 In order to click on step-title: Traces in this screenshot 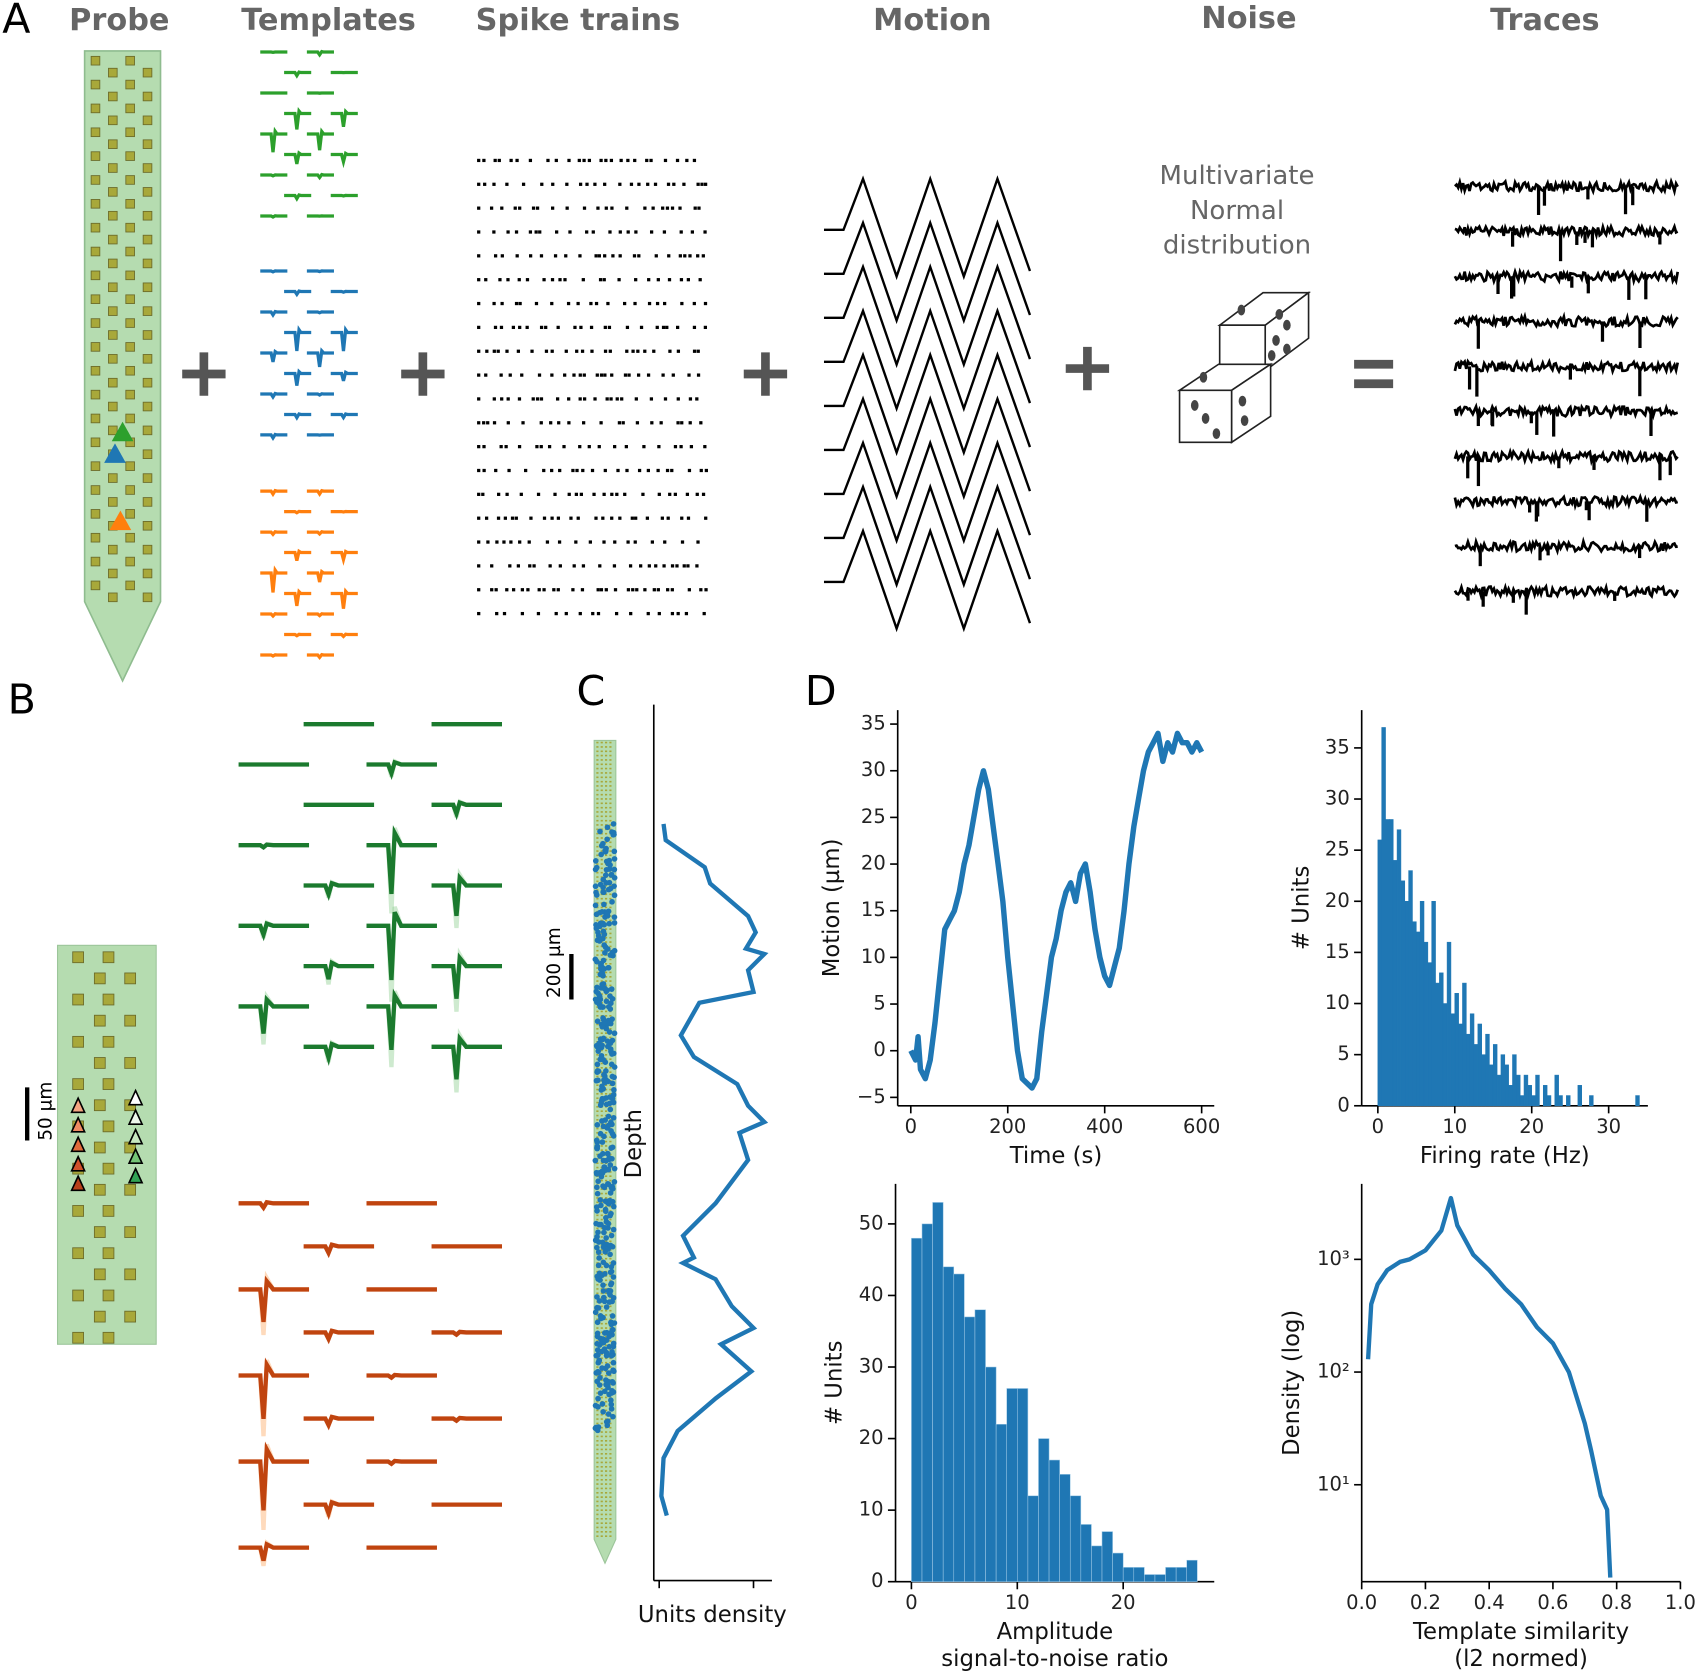, I will do `click(1544, 20)`.